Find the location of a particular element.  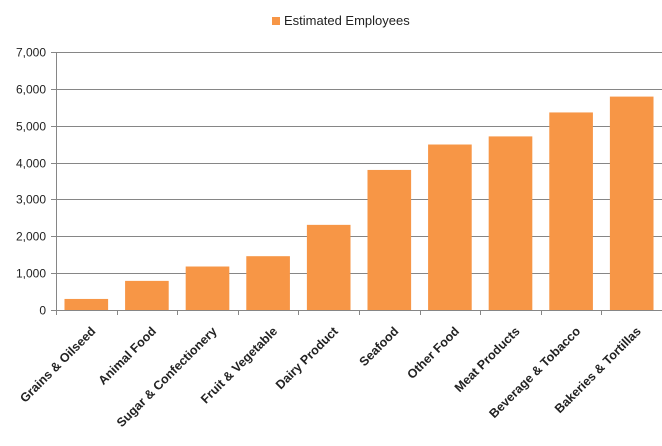

y-tick-label: 2,000 is located at coordinates (31, 237).